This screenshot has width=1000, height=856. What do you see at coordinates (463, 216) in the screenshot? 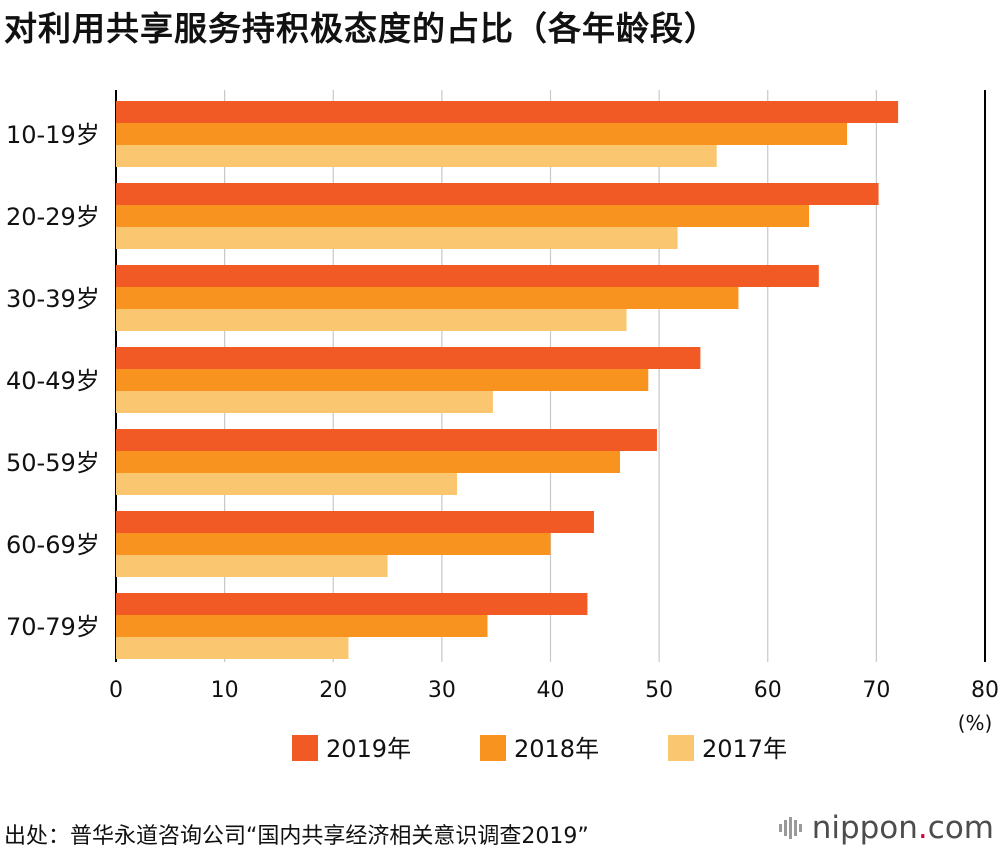
I see `bar-2018-20-29岁` at bounding box center [463, 216].